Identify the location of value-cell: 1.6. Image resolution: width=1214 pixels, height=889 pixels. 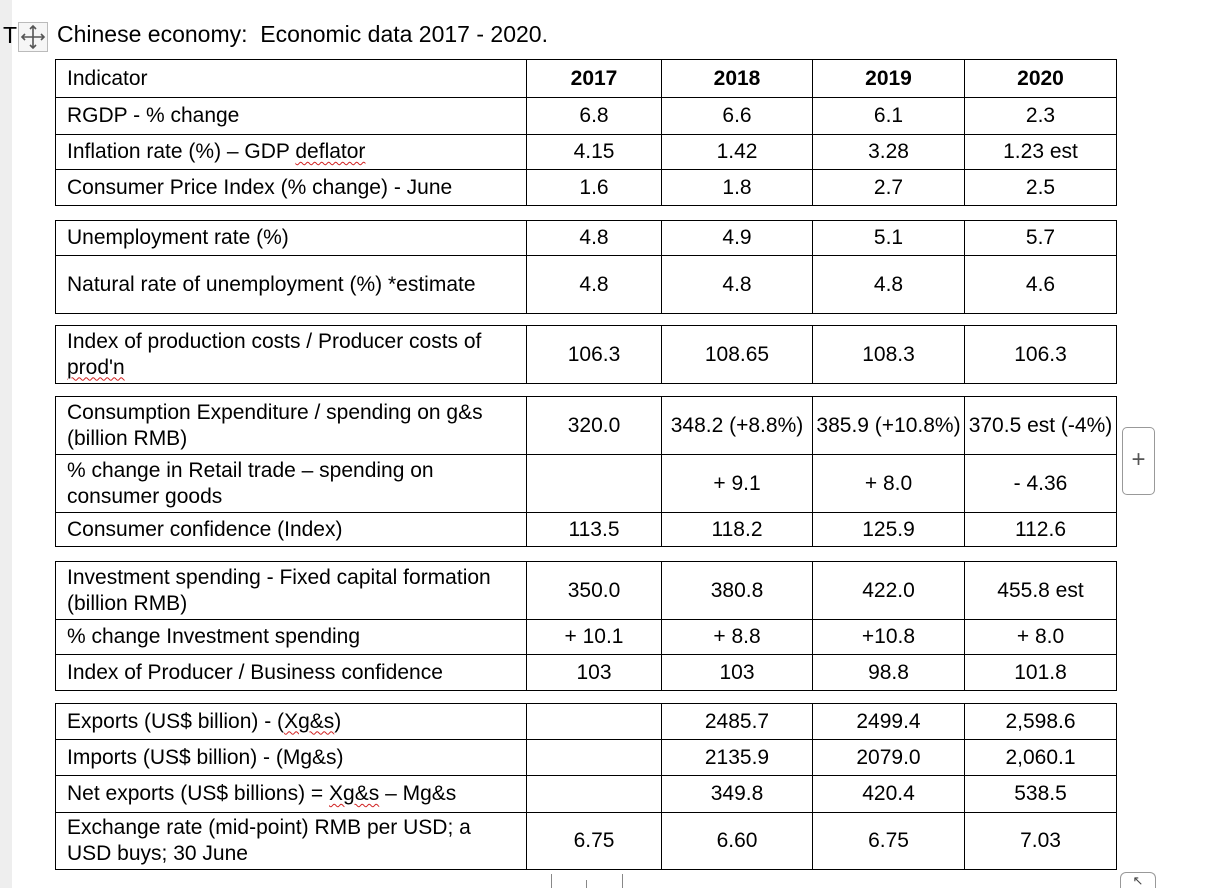
(594, 187).